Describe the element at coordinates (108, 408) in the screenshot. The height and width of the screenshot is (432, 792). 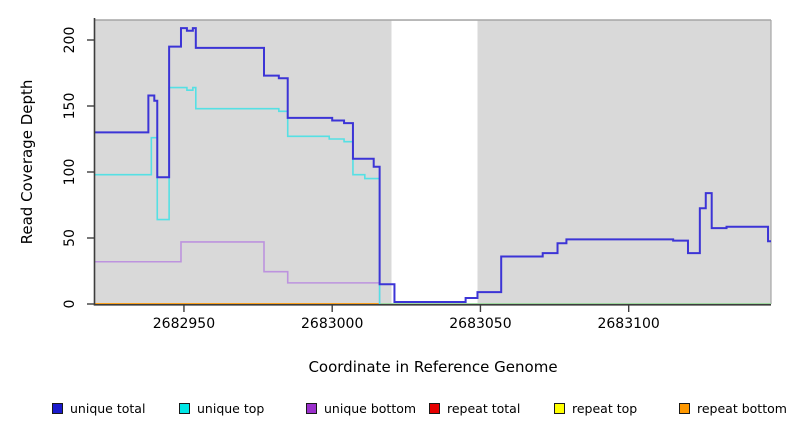
I see `legend-label: unique total` at that location.